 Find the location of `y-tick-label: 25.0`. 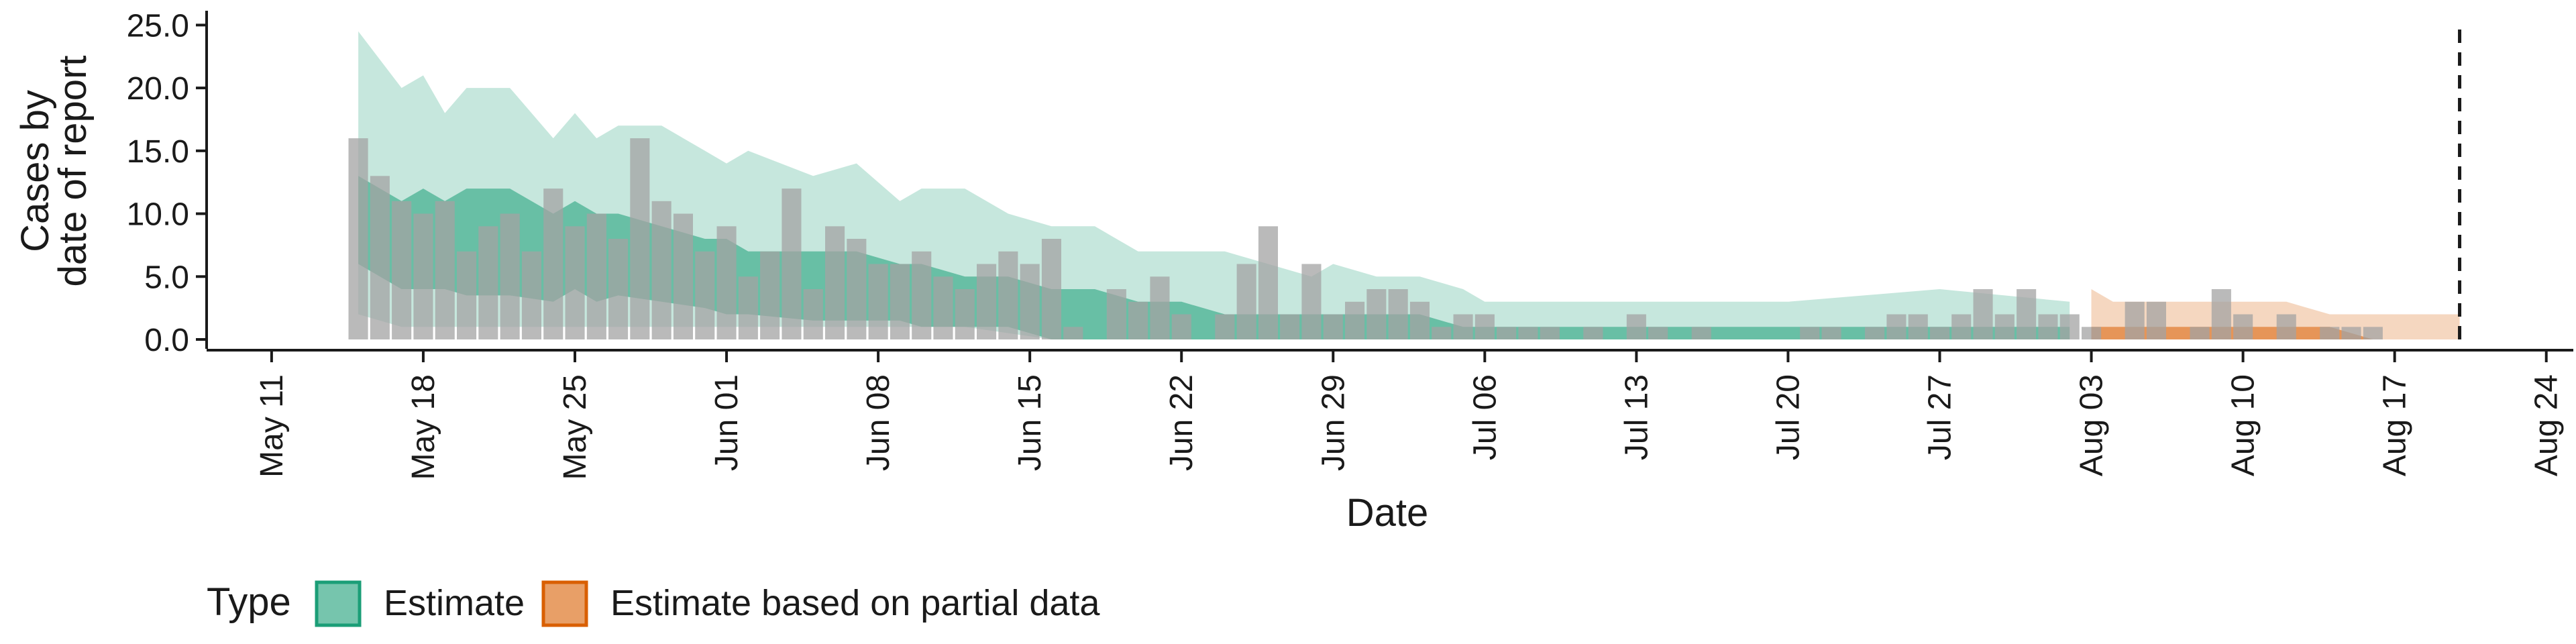

y-tick-label: 25.0 is located at coordinates (158, 26).